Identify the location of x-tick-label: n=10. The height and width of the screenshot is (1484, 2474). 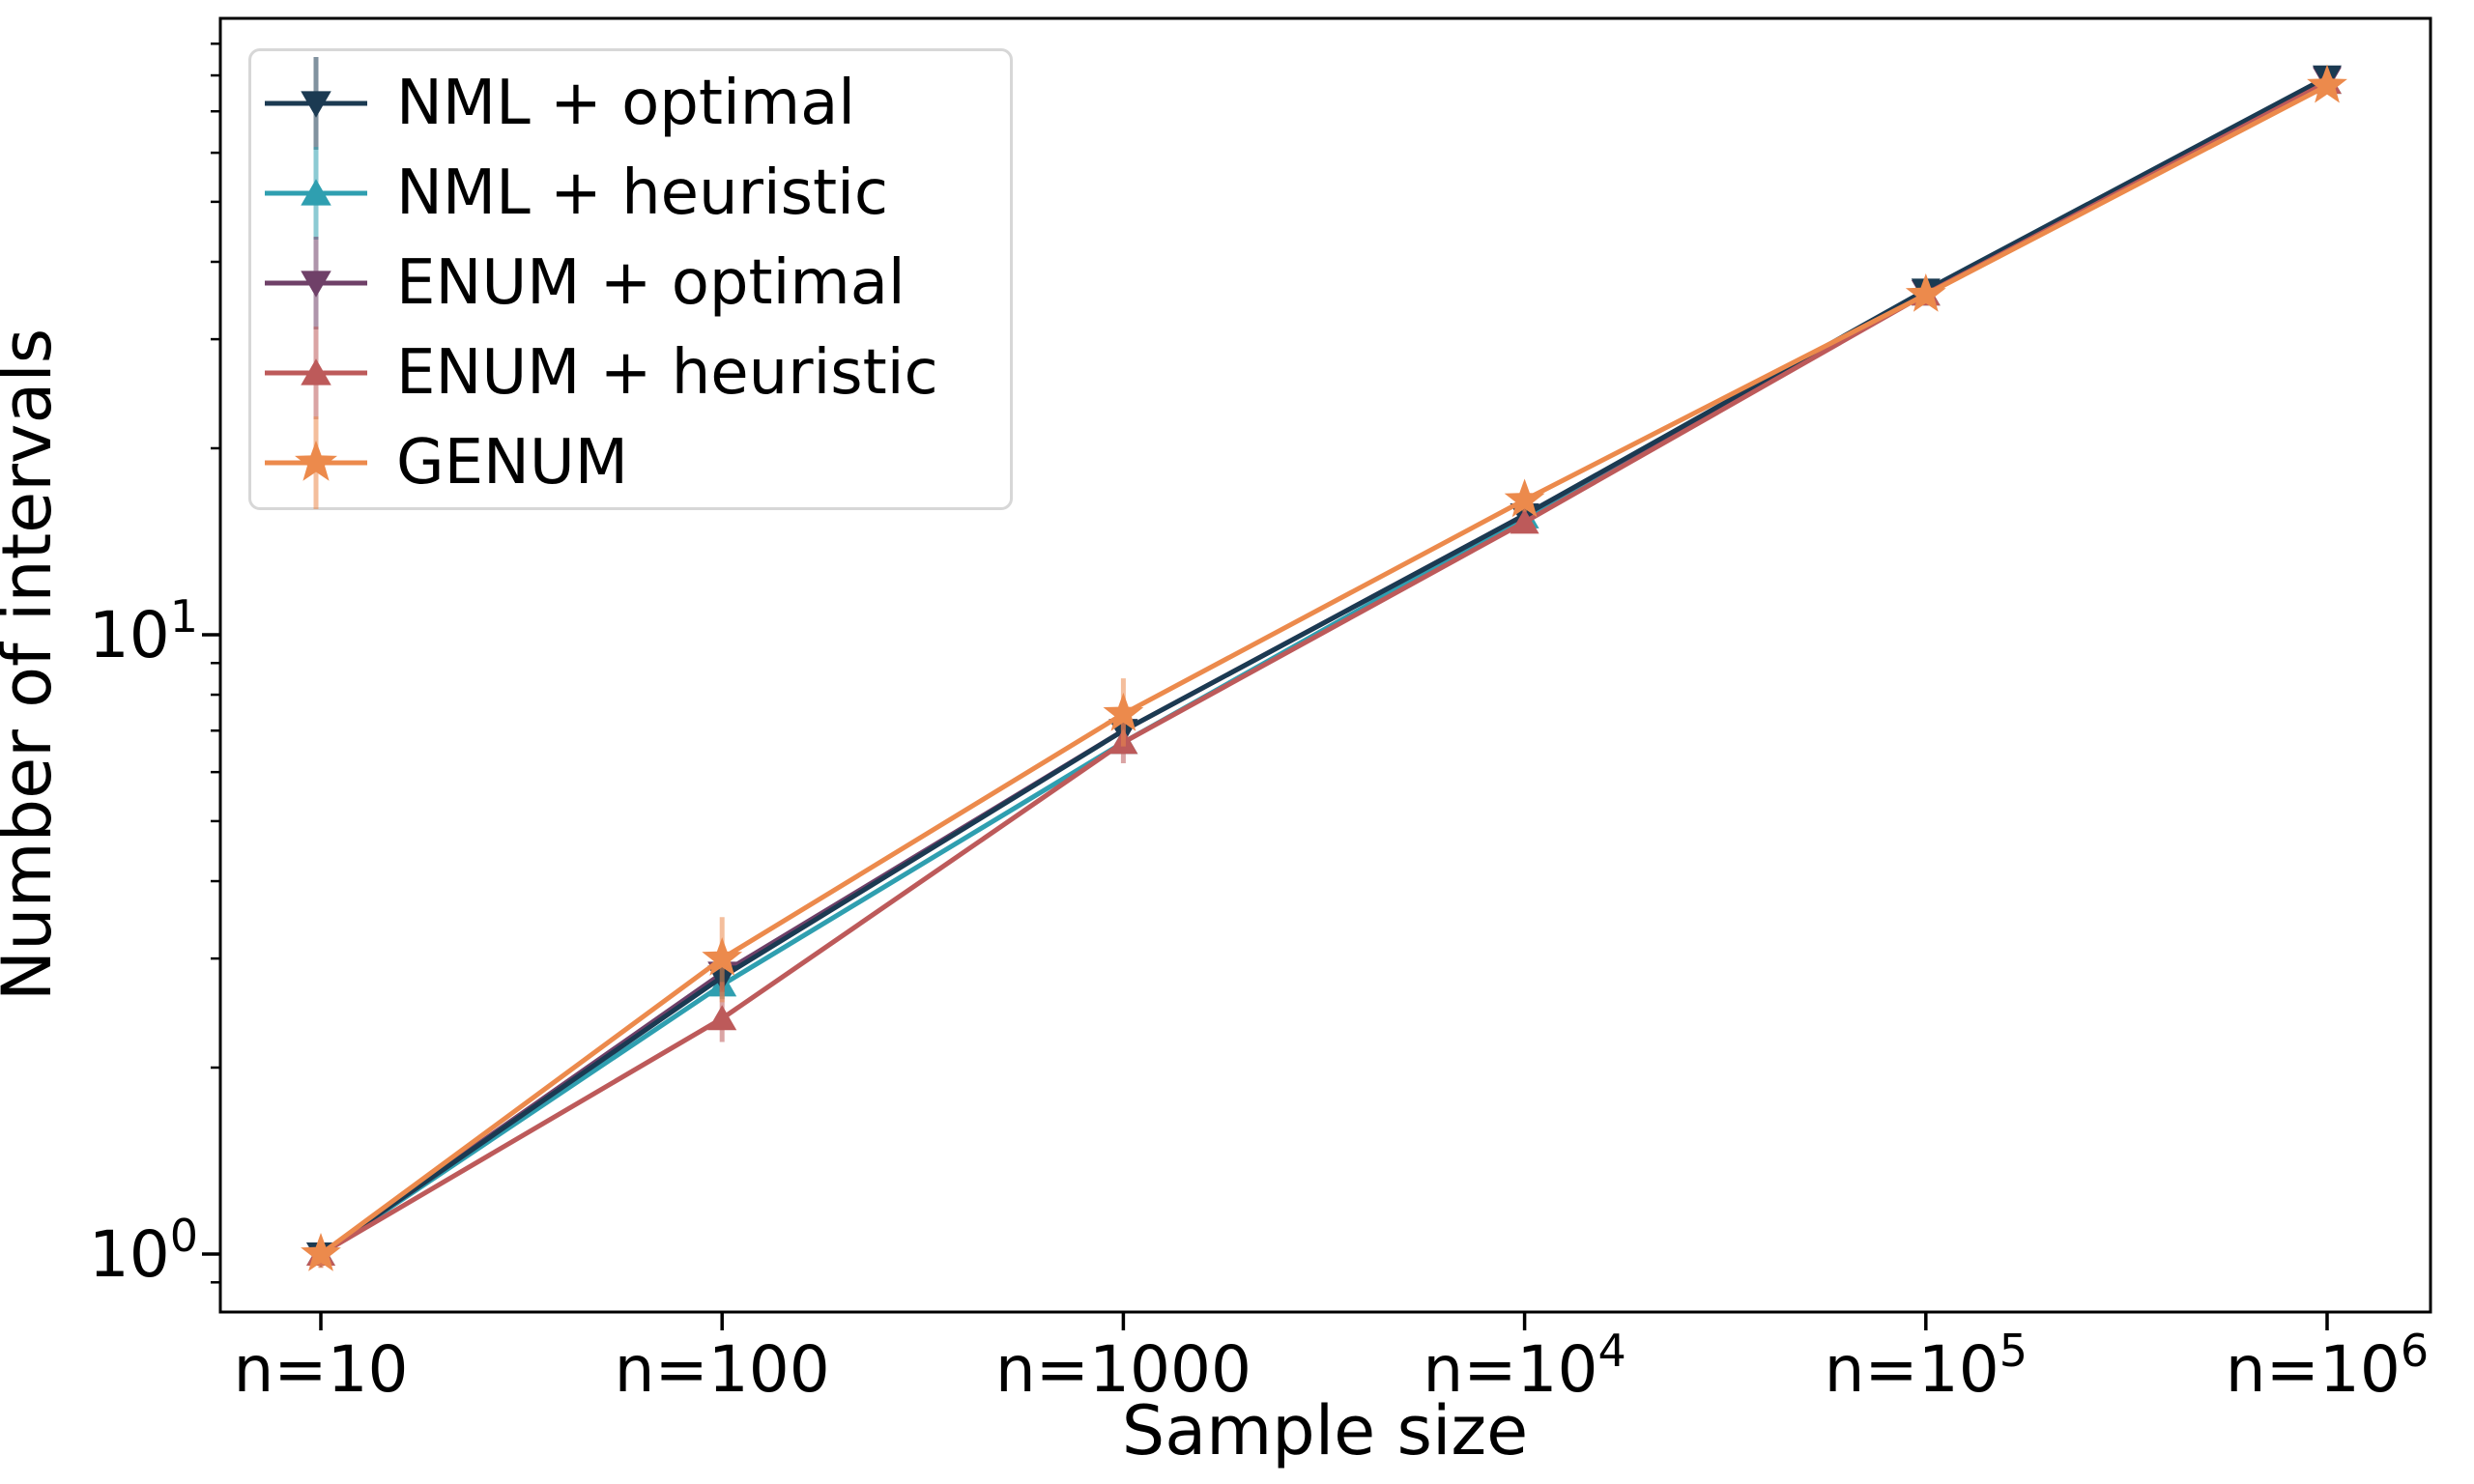
(320, 1369).